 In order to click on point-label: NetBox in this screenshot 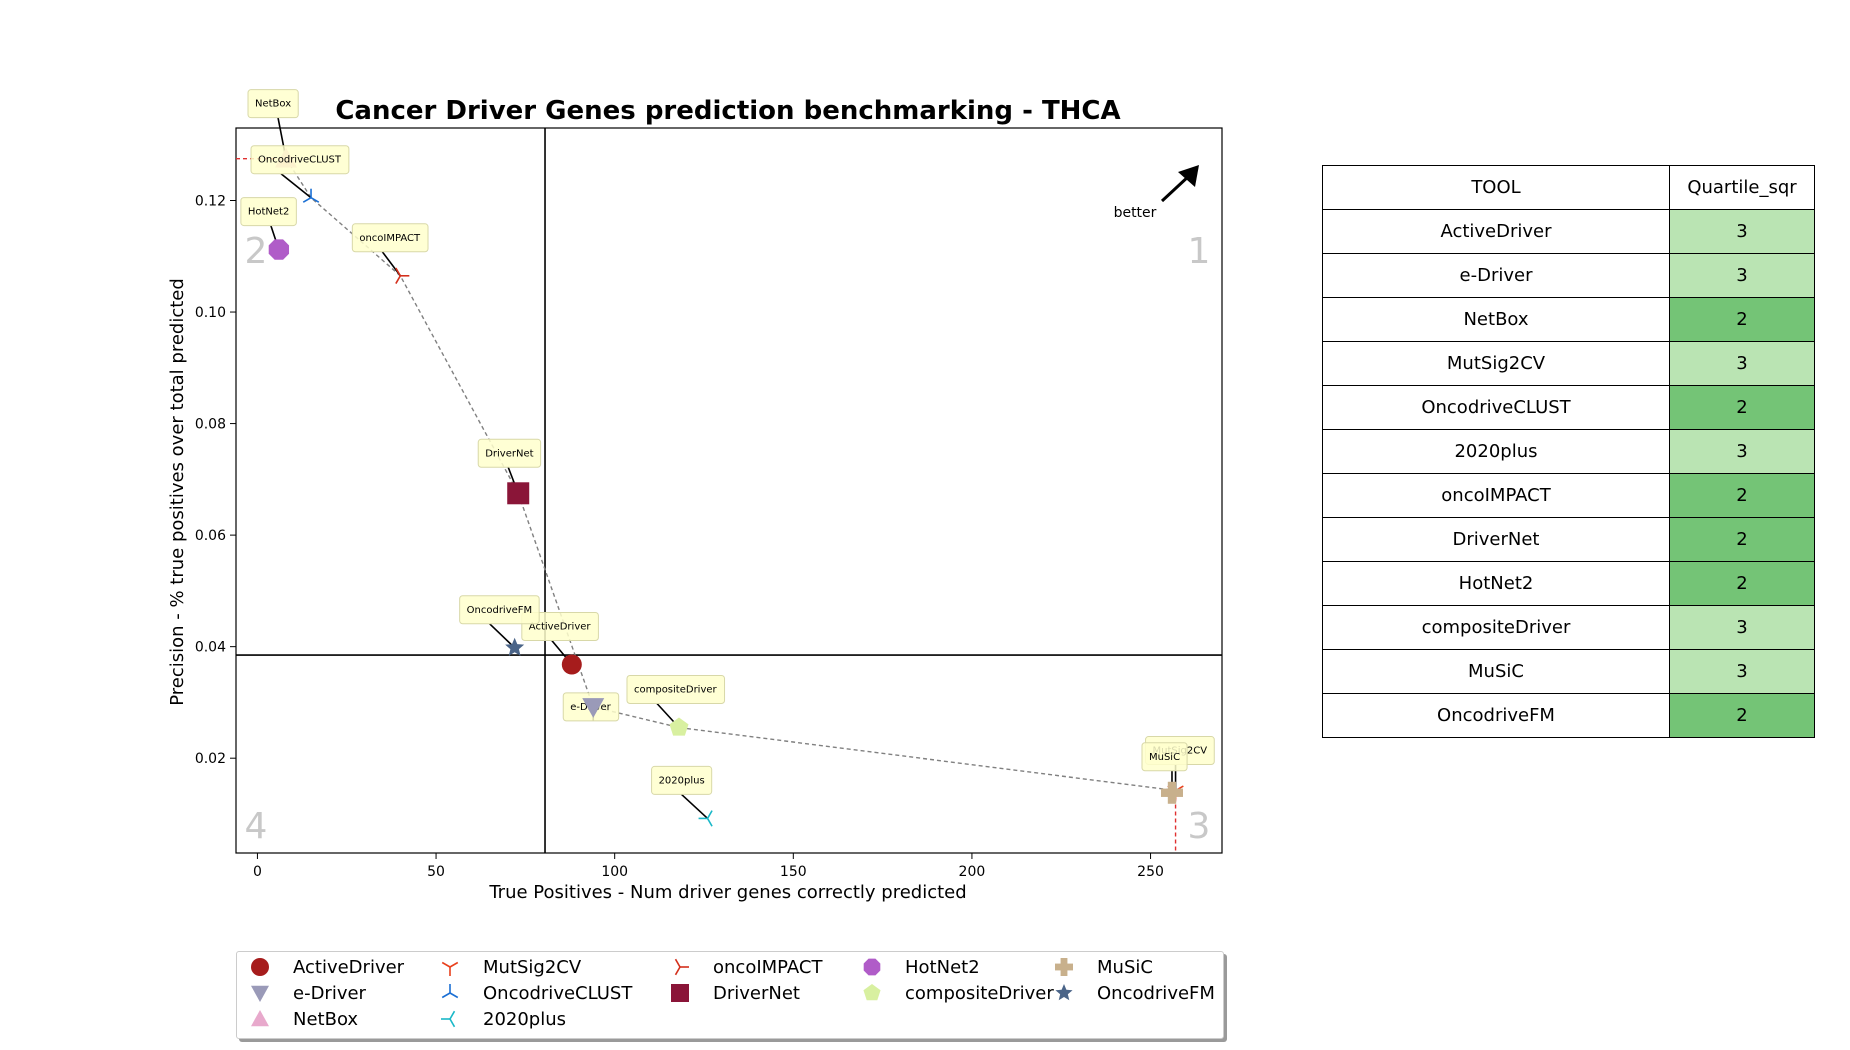, I will do `click(273, 104)`.